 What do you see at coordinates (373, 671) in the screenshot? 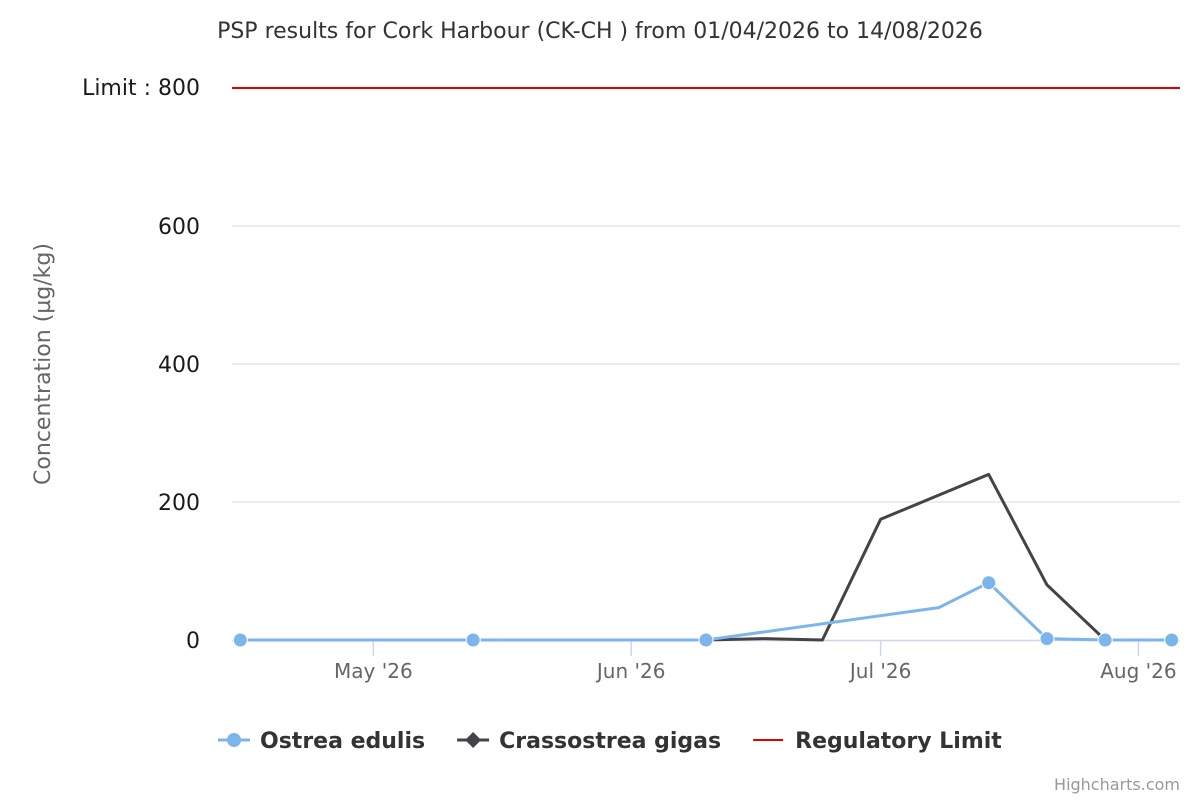
I see `x-tick-label: May '26` at bounding box center [373, 671].